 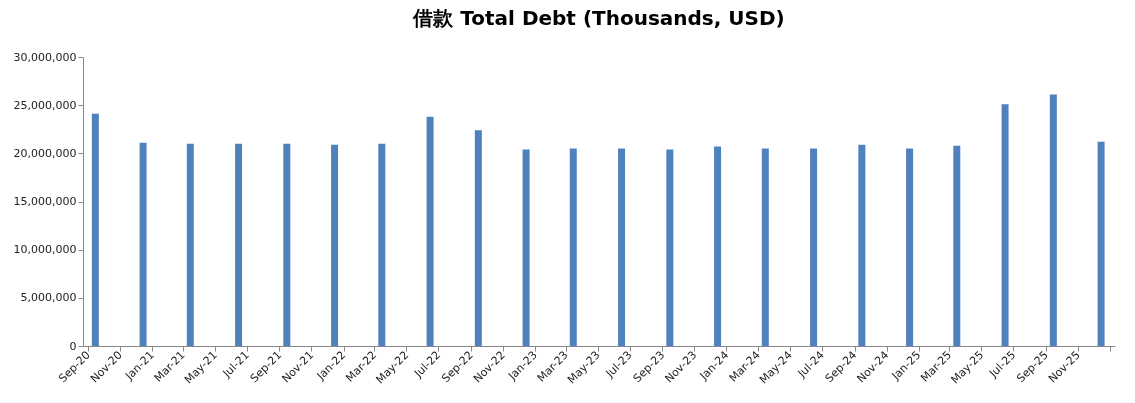 I want to click on y-tick-label: 15,000,000, so click(x=45, y=201).